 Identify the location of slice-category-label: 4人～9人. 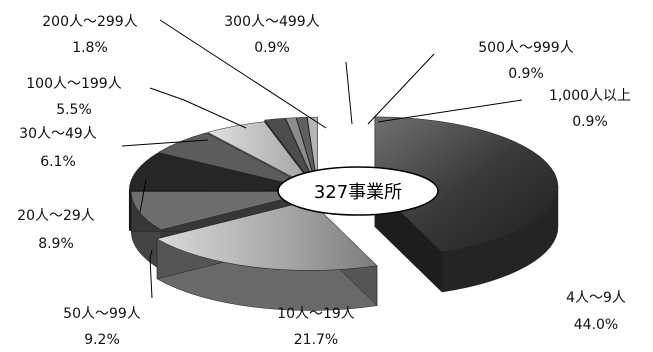
(596, 298).